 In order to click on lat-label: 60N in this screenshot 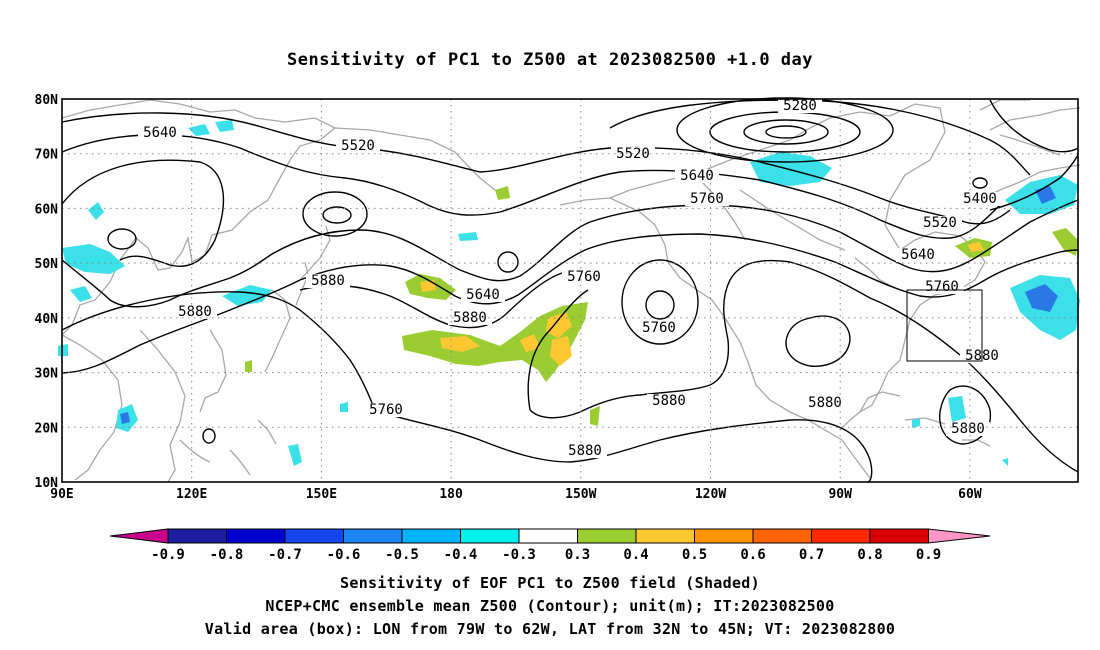, I will do `click(47, 209)`.